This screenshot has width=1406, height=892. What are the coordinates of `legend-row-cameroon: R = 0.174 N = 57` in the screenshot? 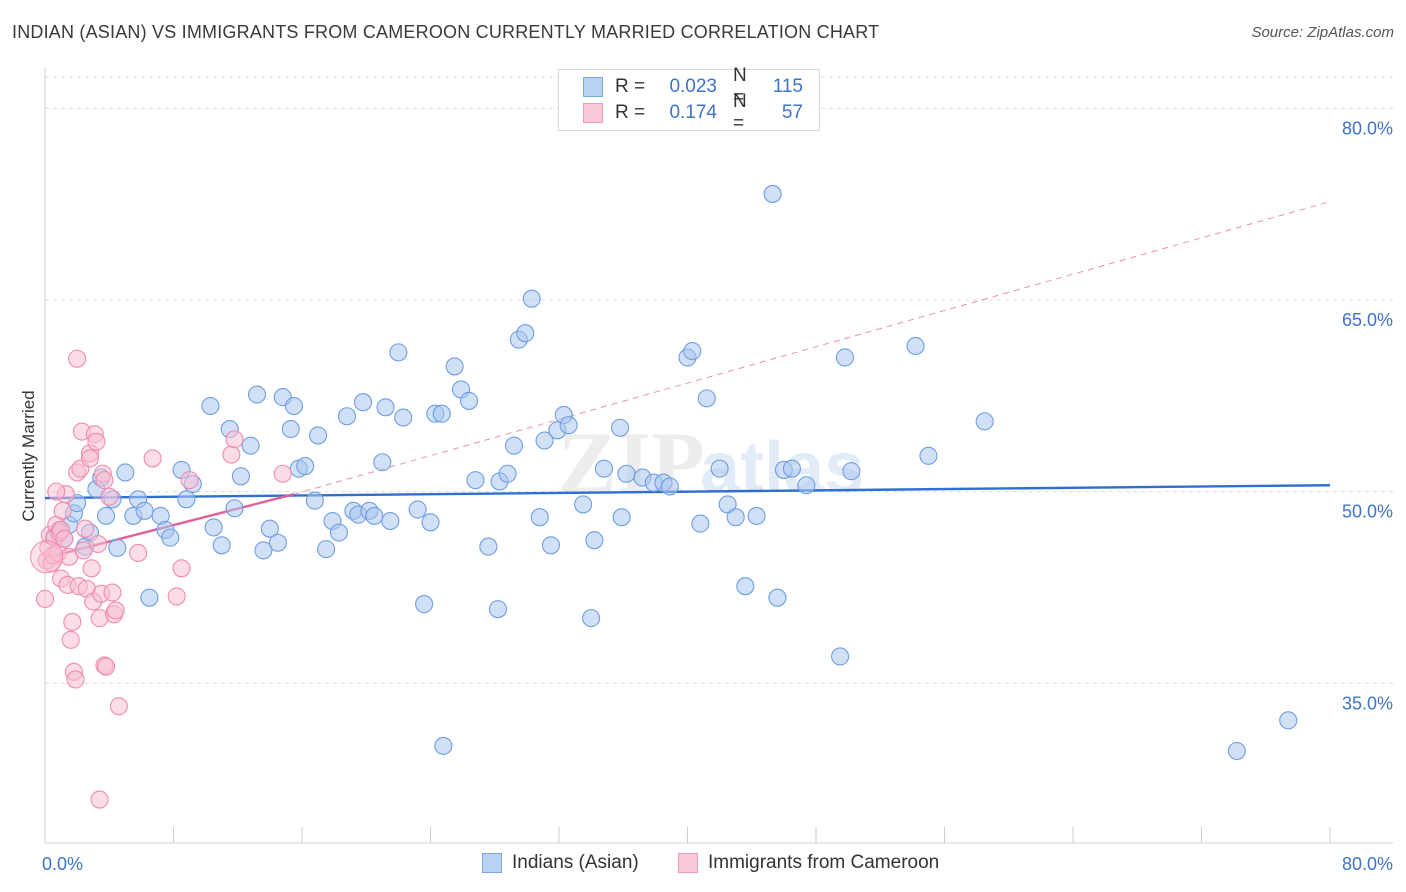 It's located at (693, 112).